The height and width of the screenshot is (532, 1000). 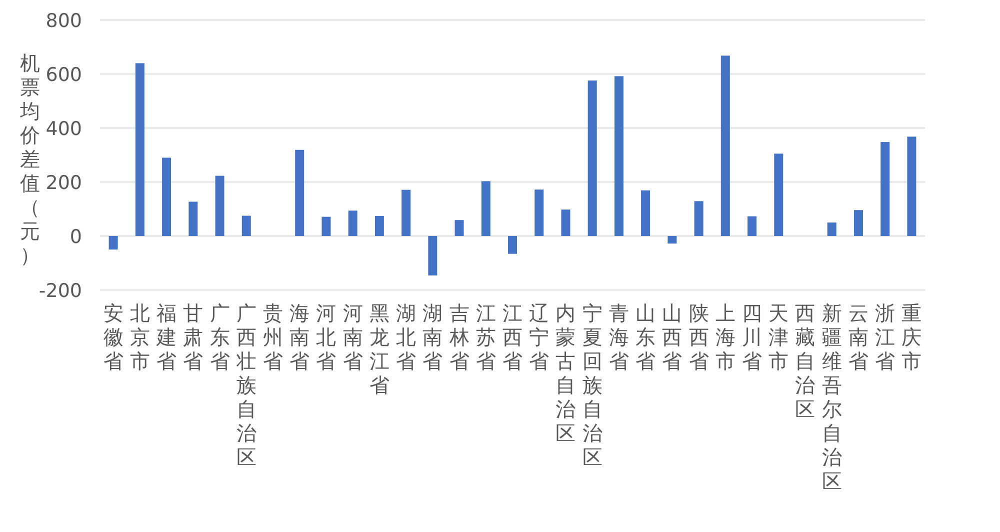 What do you see at coordinates (618, 337) in the screenshot?
I see `x-tick-label: 青海省` at bounding box center [618, 337].